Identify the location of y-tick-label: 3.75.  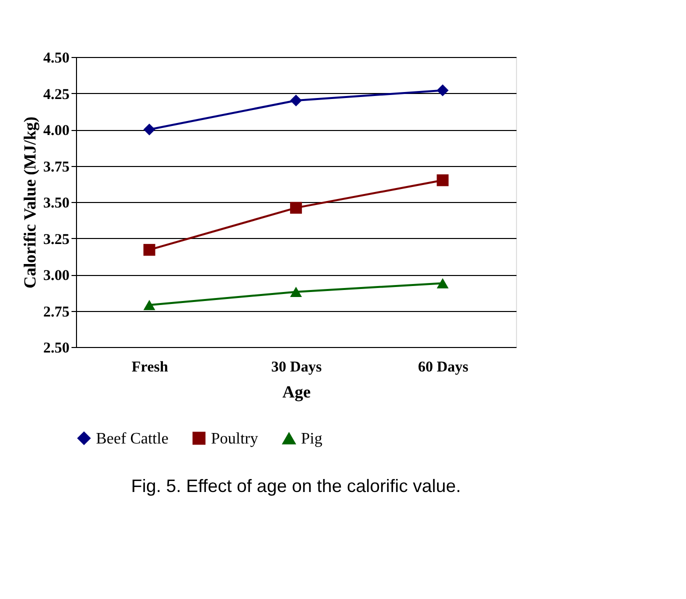
(56, 167).